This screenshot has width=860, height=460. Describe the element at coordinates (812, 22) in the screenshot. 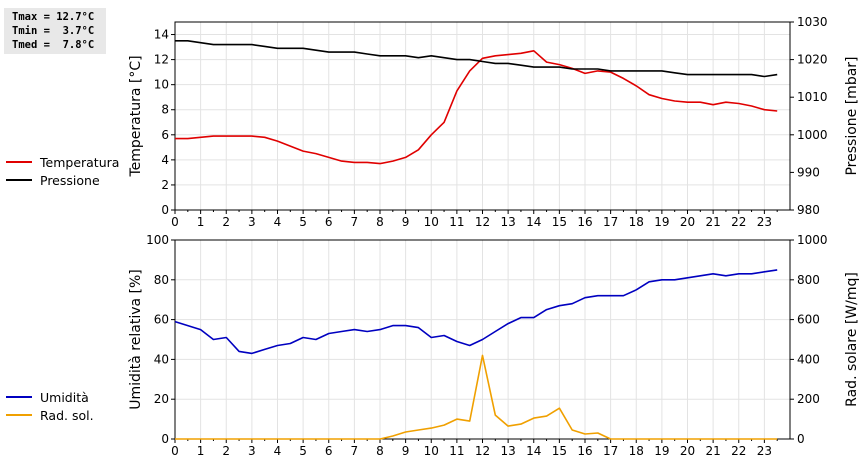

I see `top-y-right-tick-label: 1030` at that location.